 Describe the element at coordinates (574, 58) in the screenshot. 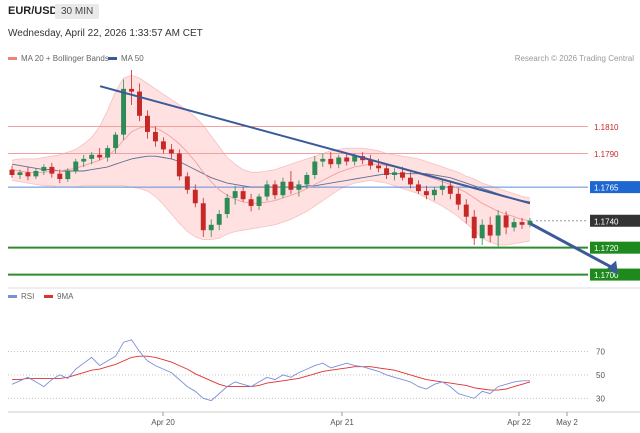

I see `credit-text: Research © 2026 Trading Central` at that location.